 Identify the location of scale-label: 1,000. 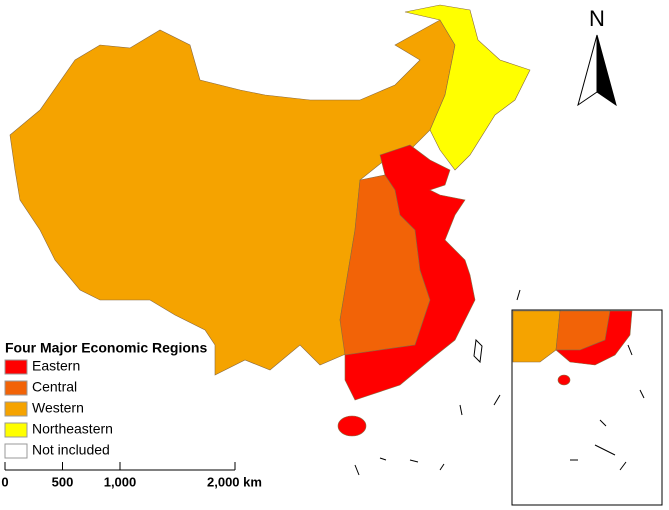
(120, 481).